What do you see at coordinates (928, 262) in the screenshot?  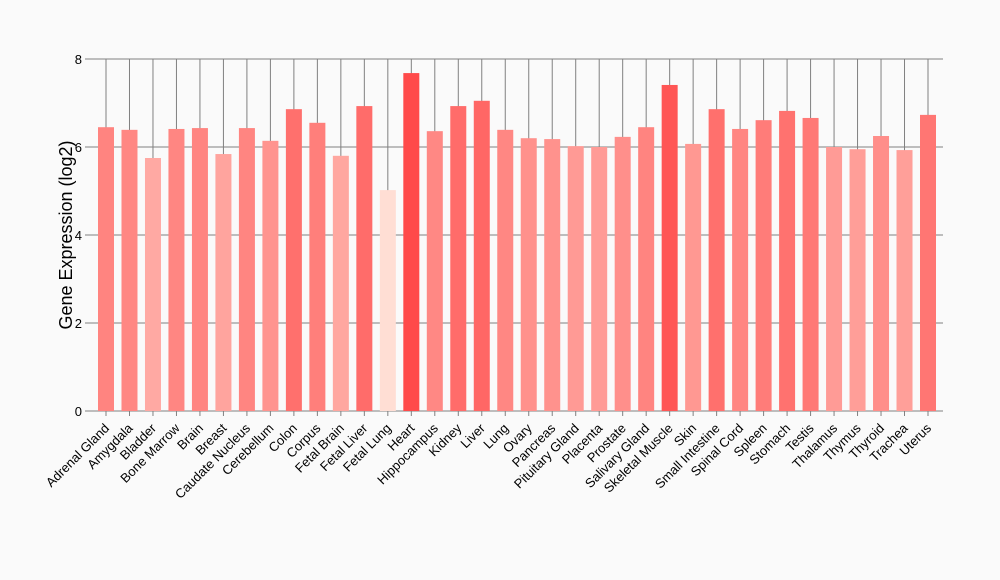 I see `bar-uterus` at bounding box center [928, 262].